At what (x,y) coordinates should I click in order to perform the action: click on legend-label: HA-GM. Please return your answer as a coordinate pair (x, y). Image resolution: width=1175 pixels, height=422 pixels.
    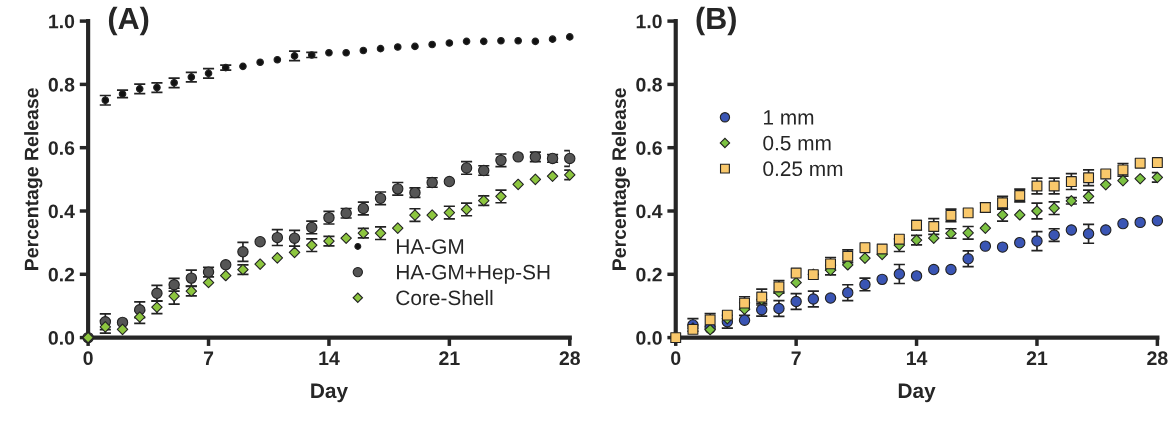
    Looking at the image, I should click on (430, 246).